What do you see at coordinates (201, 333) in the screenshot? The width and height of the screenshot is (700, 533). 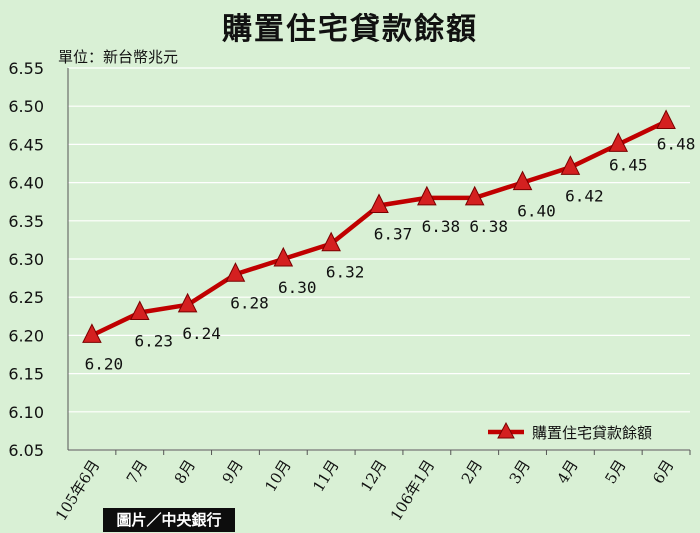 I see `data-label: 6.24` at bounding box center [201, 333].